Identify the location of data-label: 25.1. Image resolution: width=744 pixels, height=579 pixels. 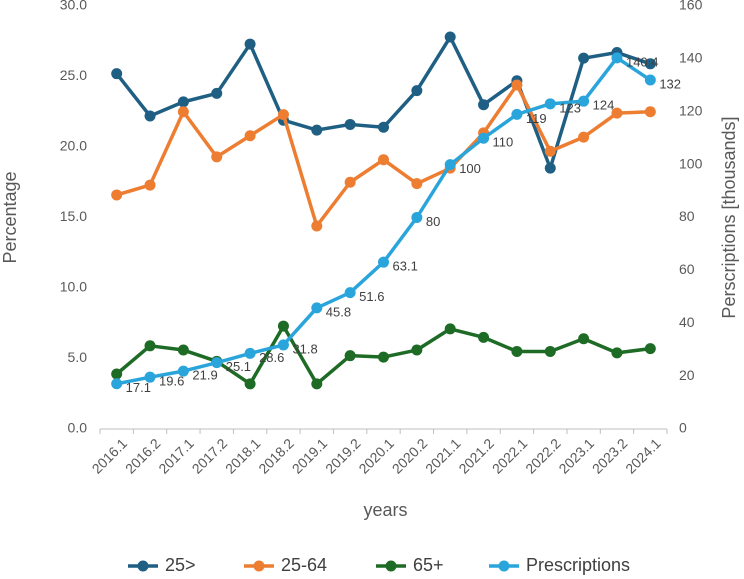
(238, 366).